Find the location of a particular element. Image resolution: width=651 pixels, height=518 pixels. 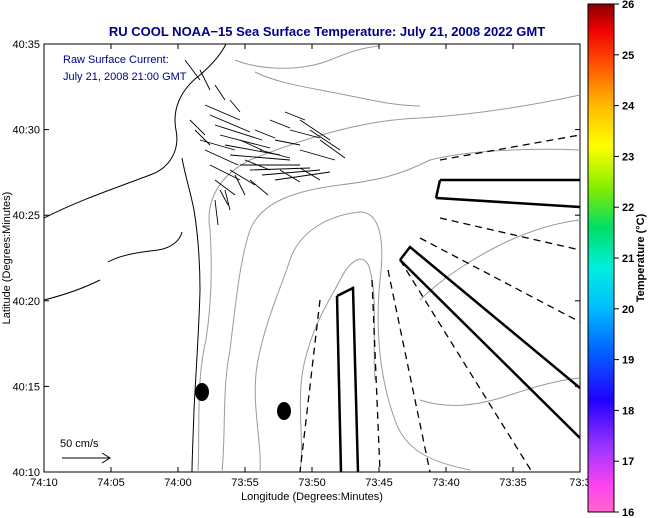

colorbar-tick-label: 26 is located at coordinates (628, 5).